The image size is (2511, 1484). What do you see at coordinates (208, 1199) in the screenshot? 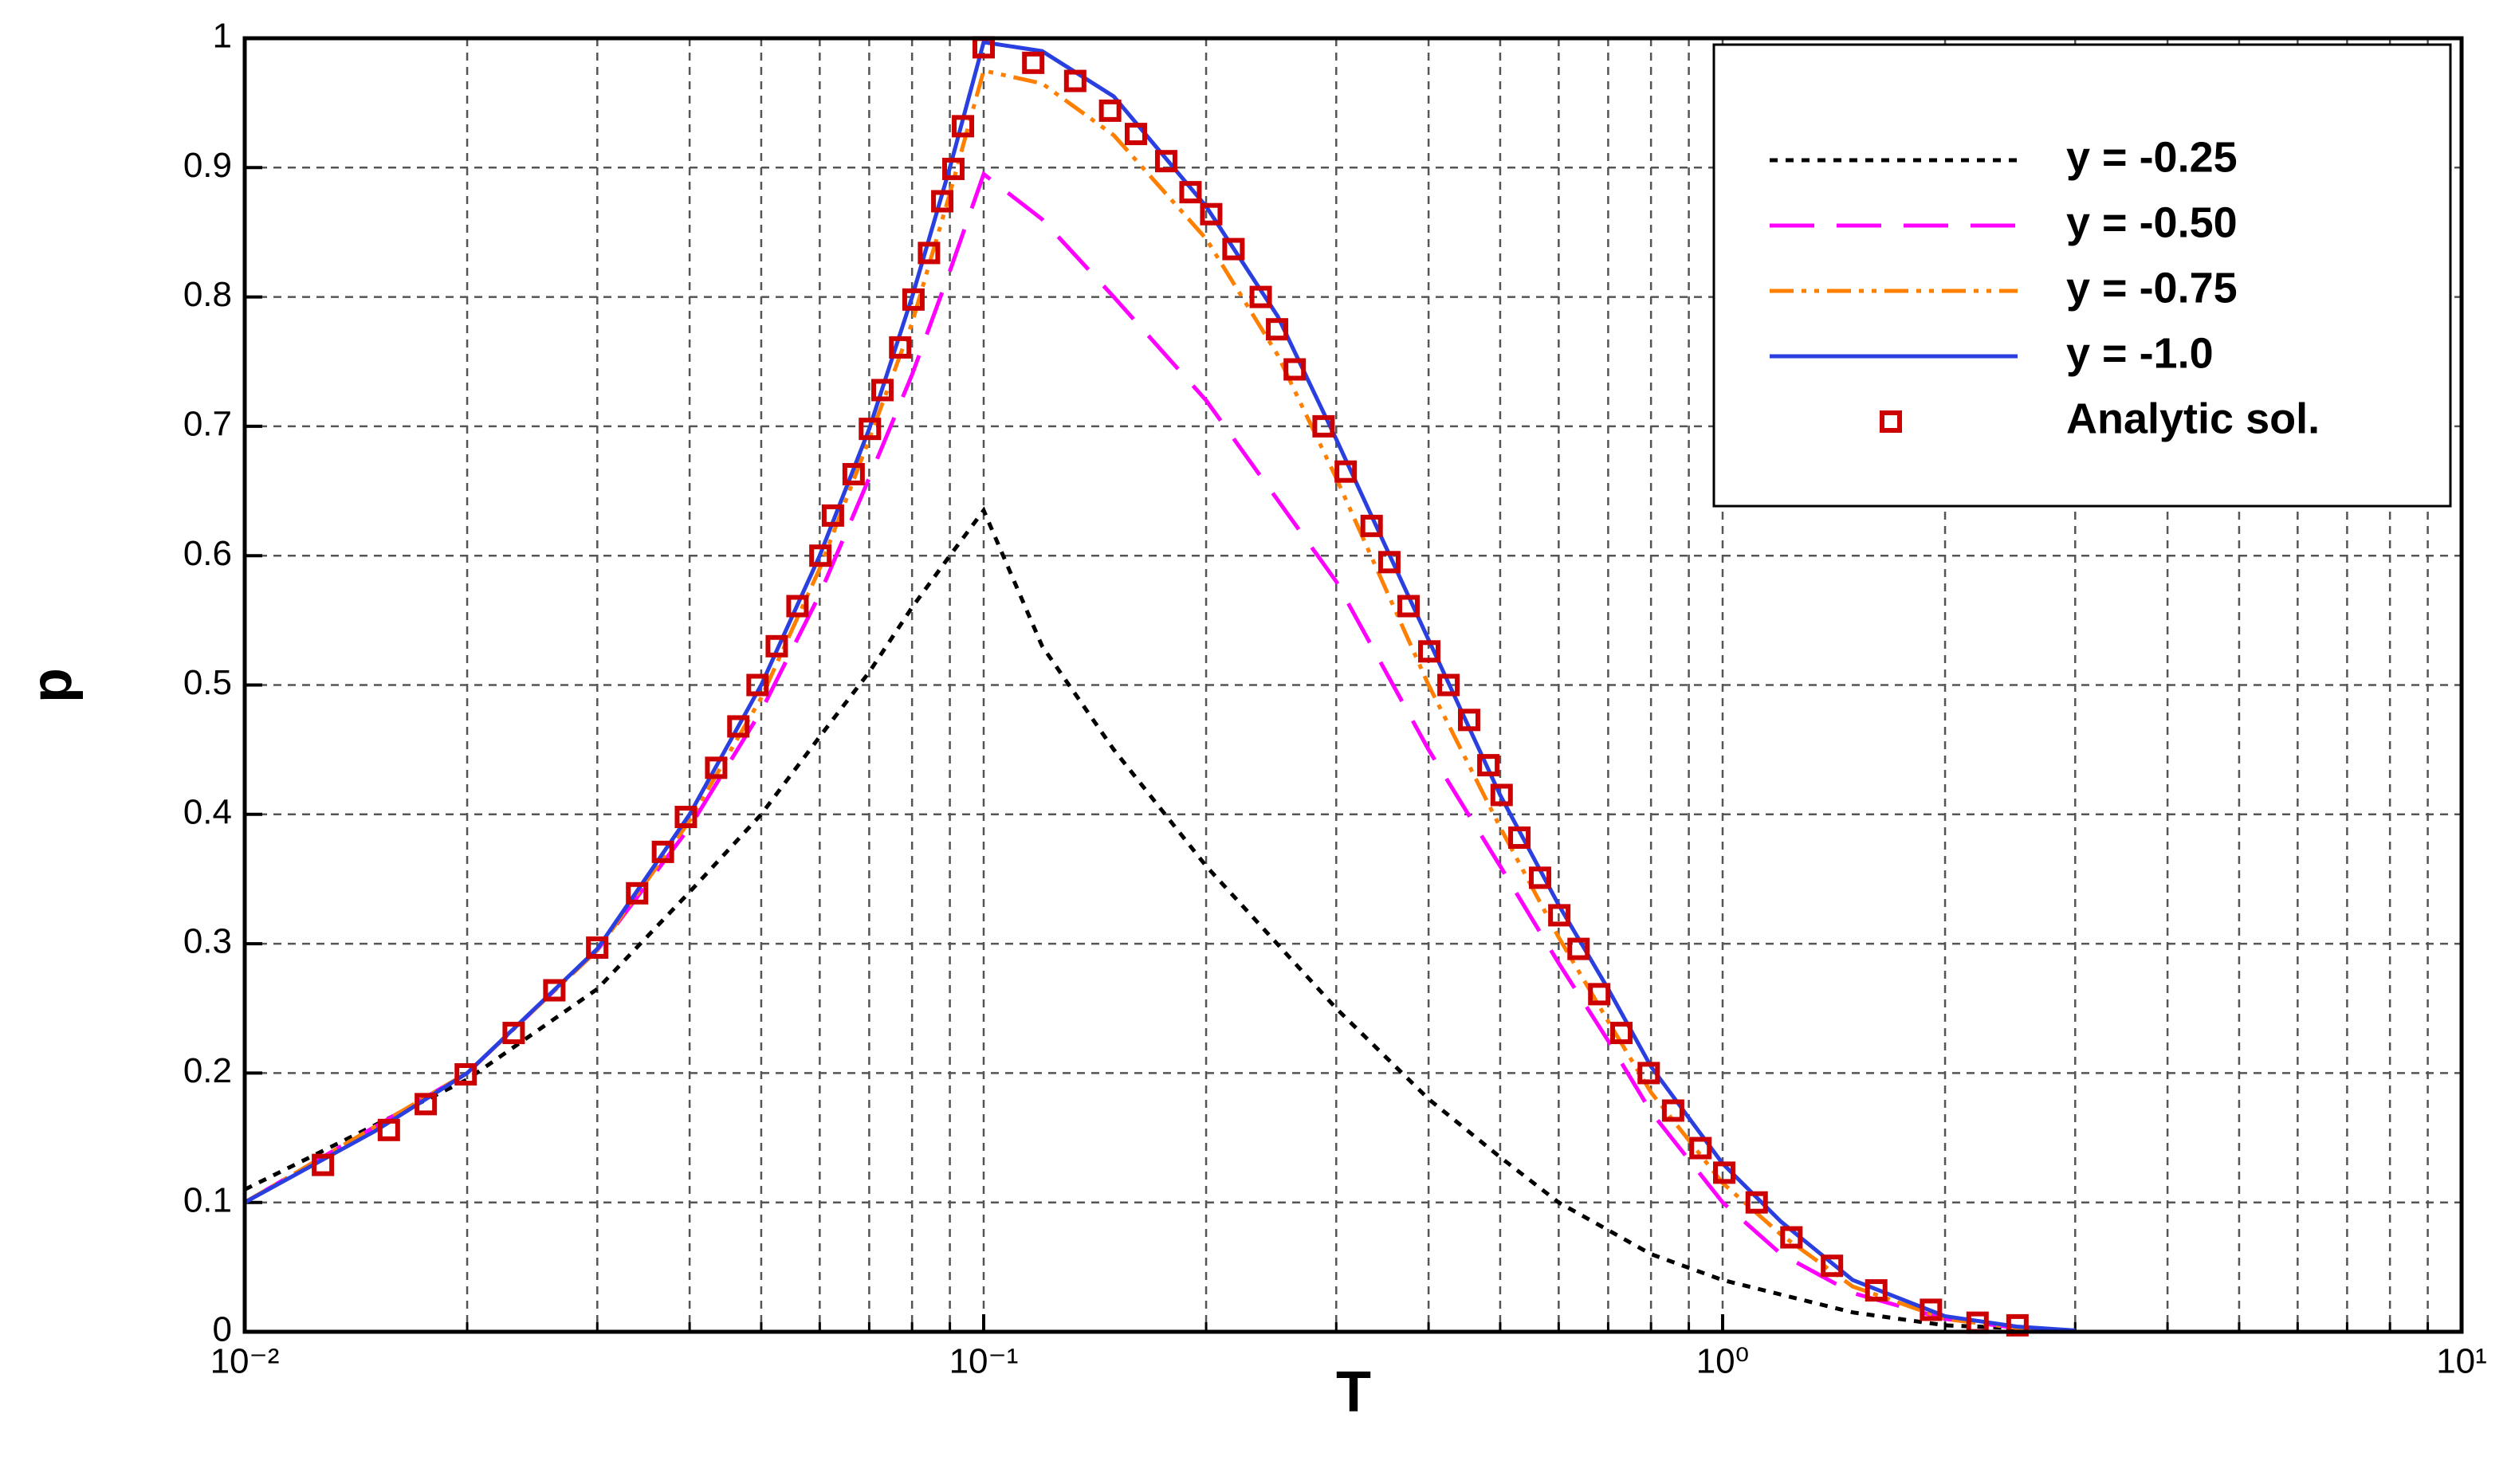
I see `y-tick-label: 0.1` at bounding box center [208, 1199].